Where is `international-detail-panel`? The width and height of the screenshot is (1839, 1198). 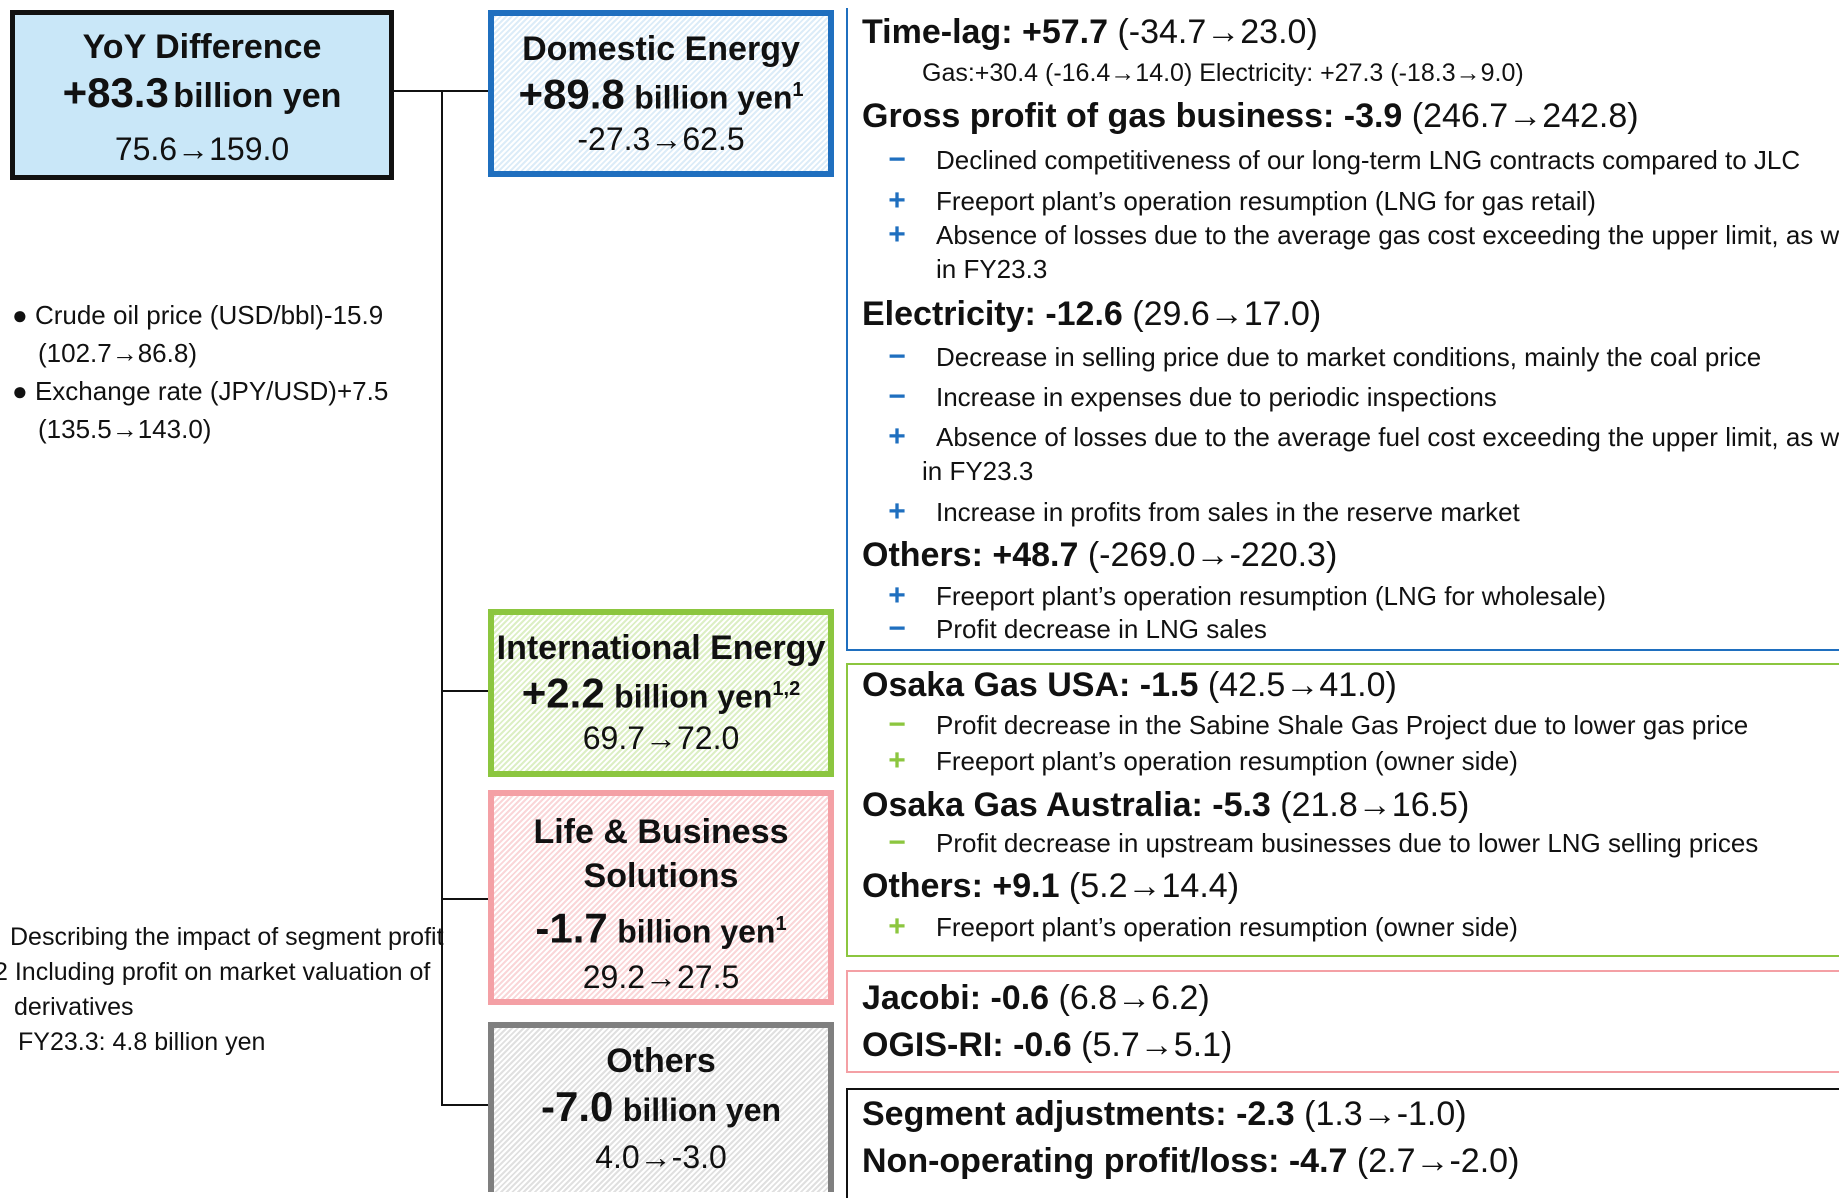
international-detail-panel is located at coordinates (1342, 810).